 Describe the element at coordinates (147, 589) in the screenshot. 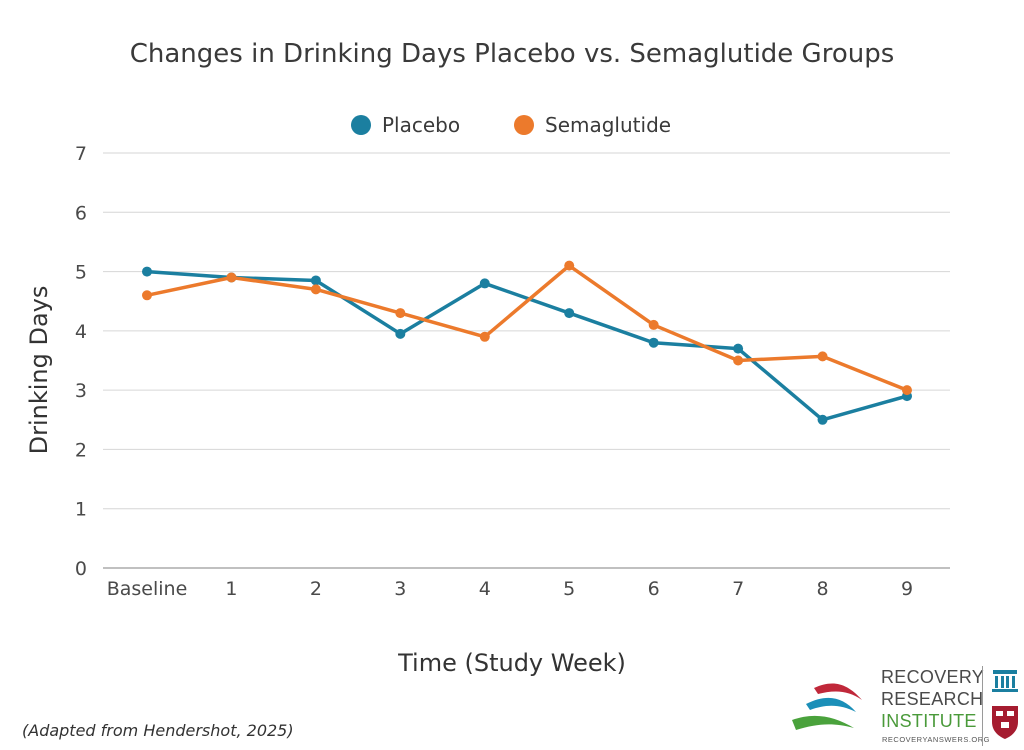

I see `x-tick-label: Baseline` at that location.